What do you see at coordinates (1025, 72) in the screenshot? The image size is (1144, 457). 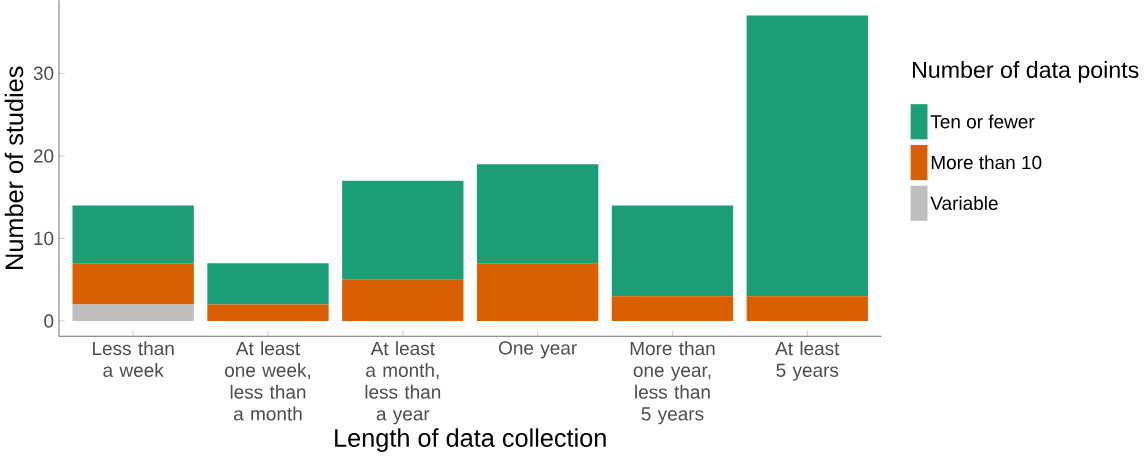 I see `legend-title: Number of data points` at bounding box center [1025, 72].